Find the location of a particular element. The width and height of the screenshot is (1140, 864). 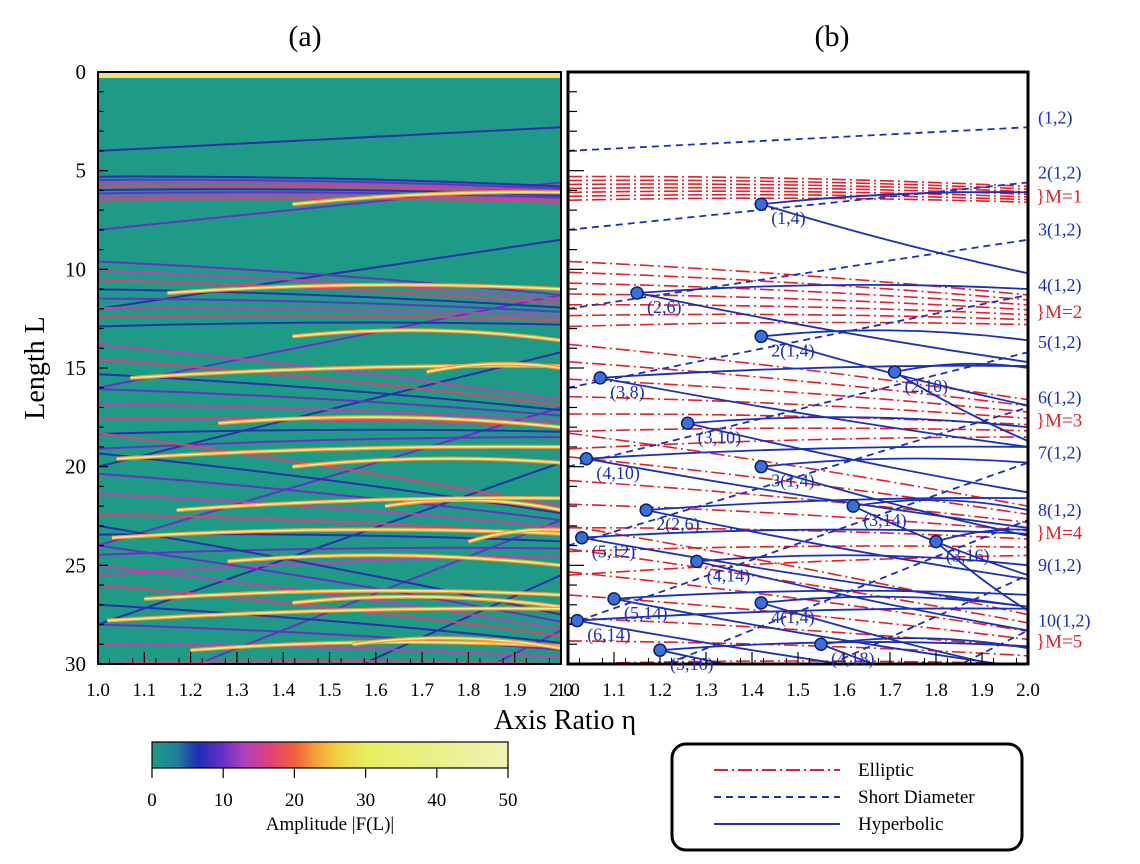

short-diameter-label: 6(1,2) is located at coordinates (1060, 397).